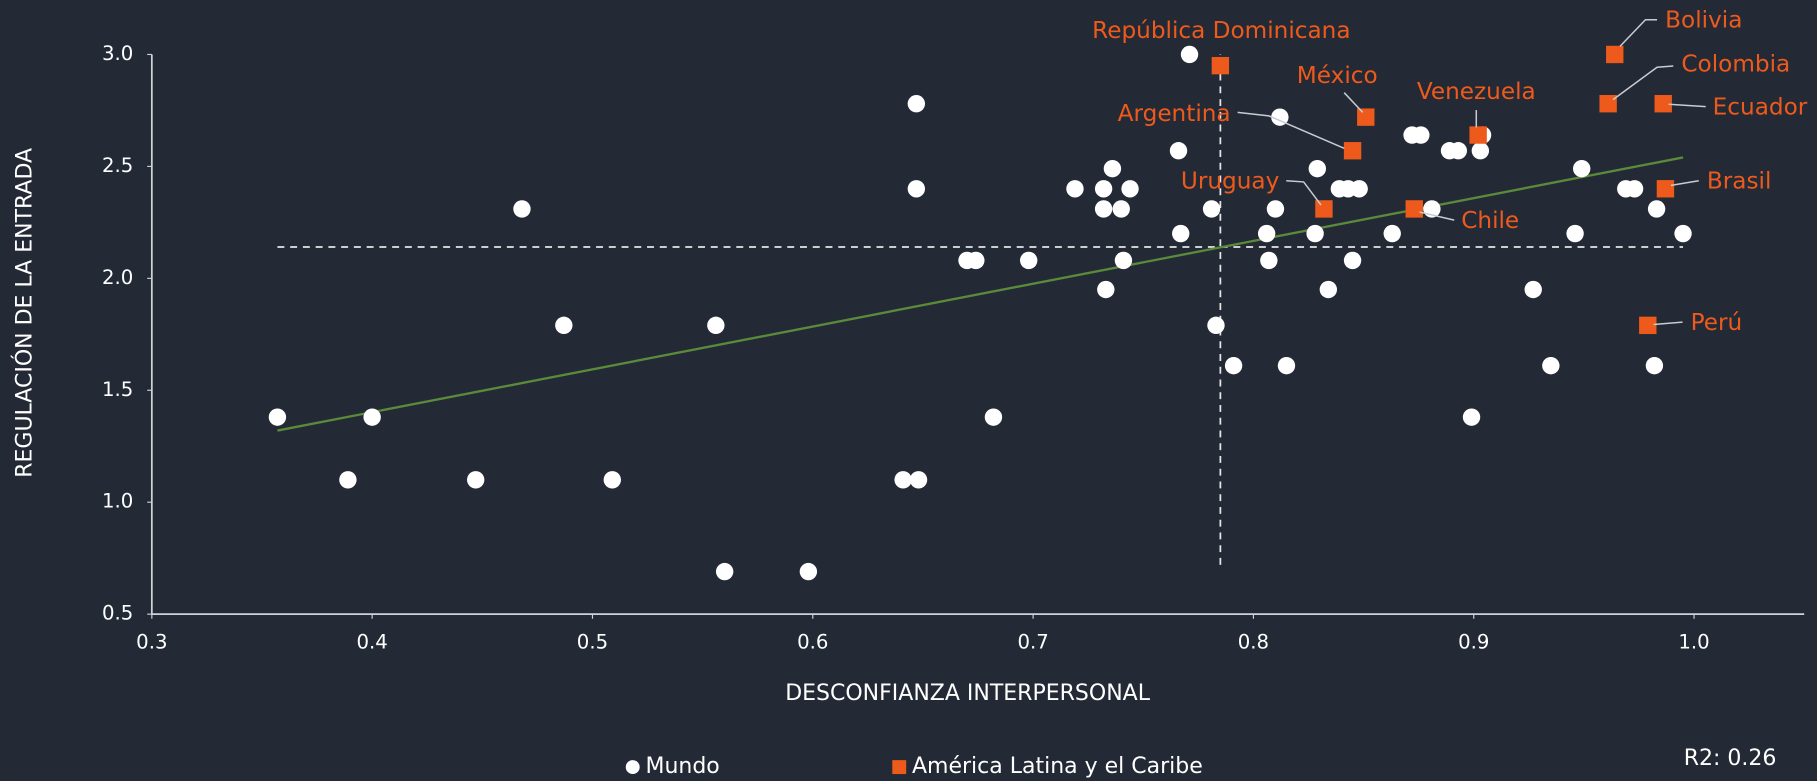  What do you see at coordinates (117, 501) in the screenshot?
I see `y-tick-label: 1.0` at bounding box center [117, 501].